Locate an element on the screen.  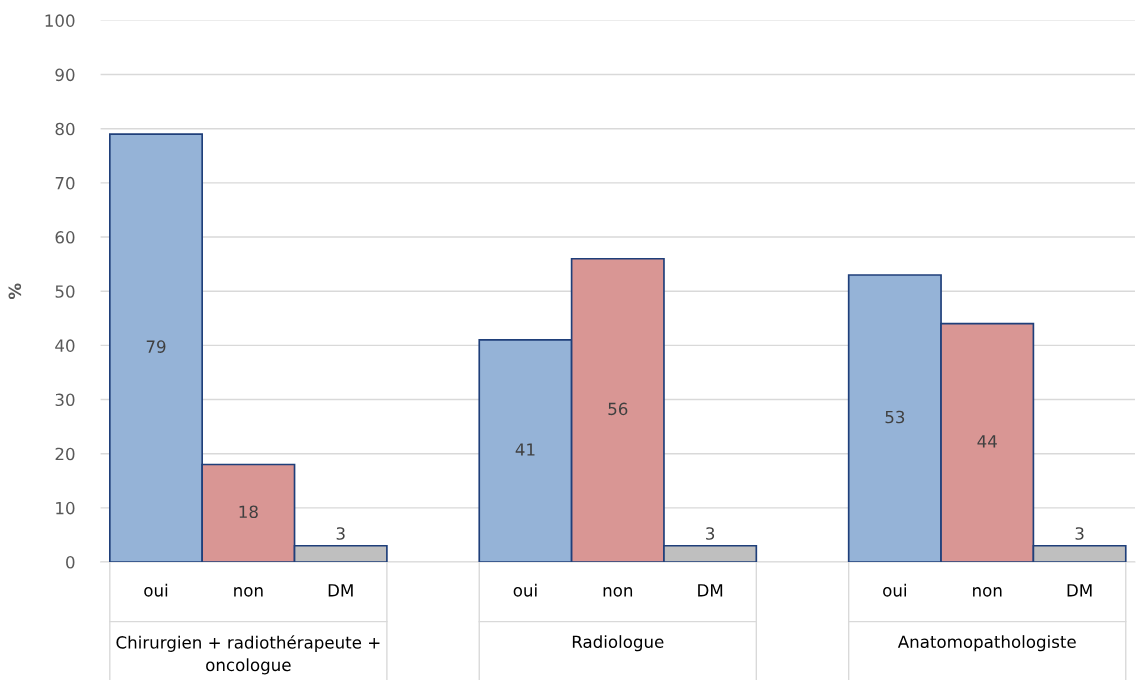
y-tick-label: 10 is located at coordinates (65, 508).